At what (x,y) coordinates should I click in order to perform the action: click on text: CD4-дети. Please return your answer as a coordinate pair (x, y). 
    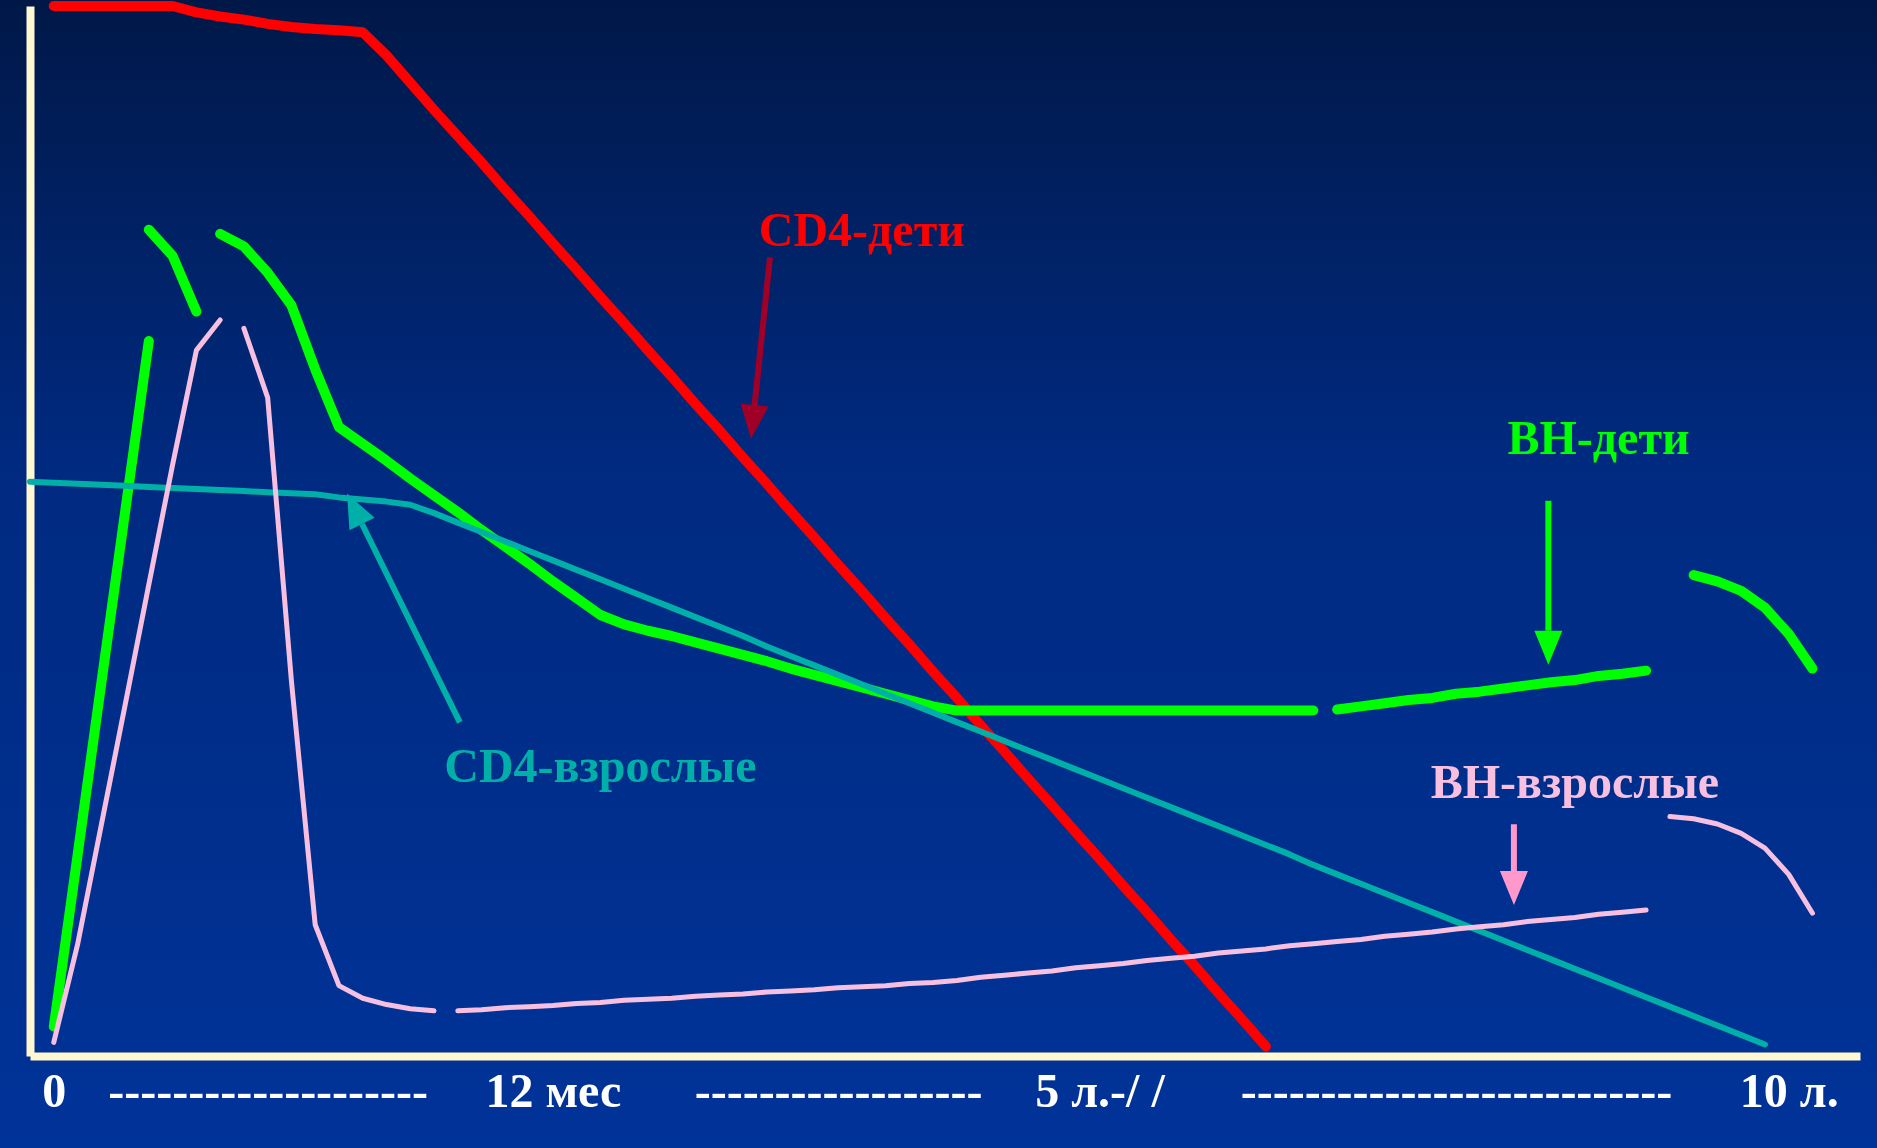
    Looking at the image, I should click on (861, 229).